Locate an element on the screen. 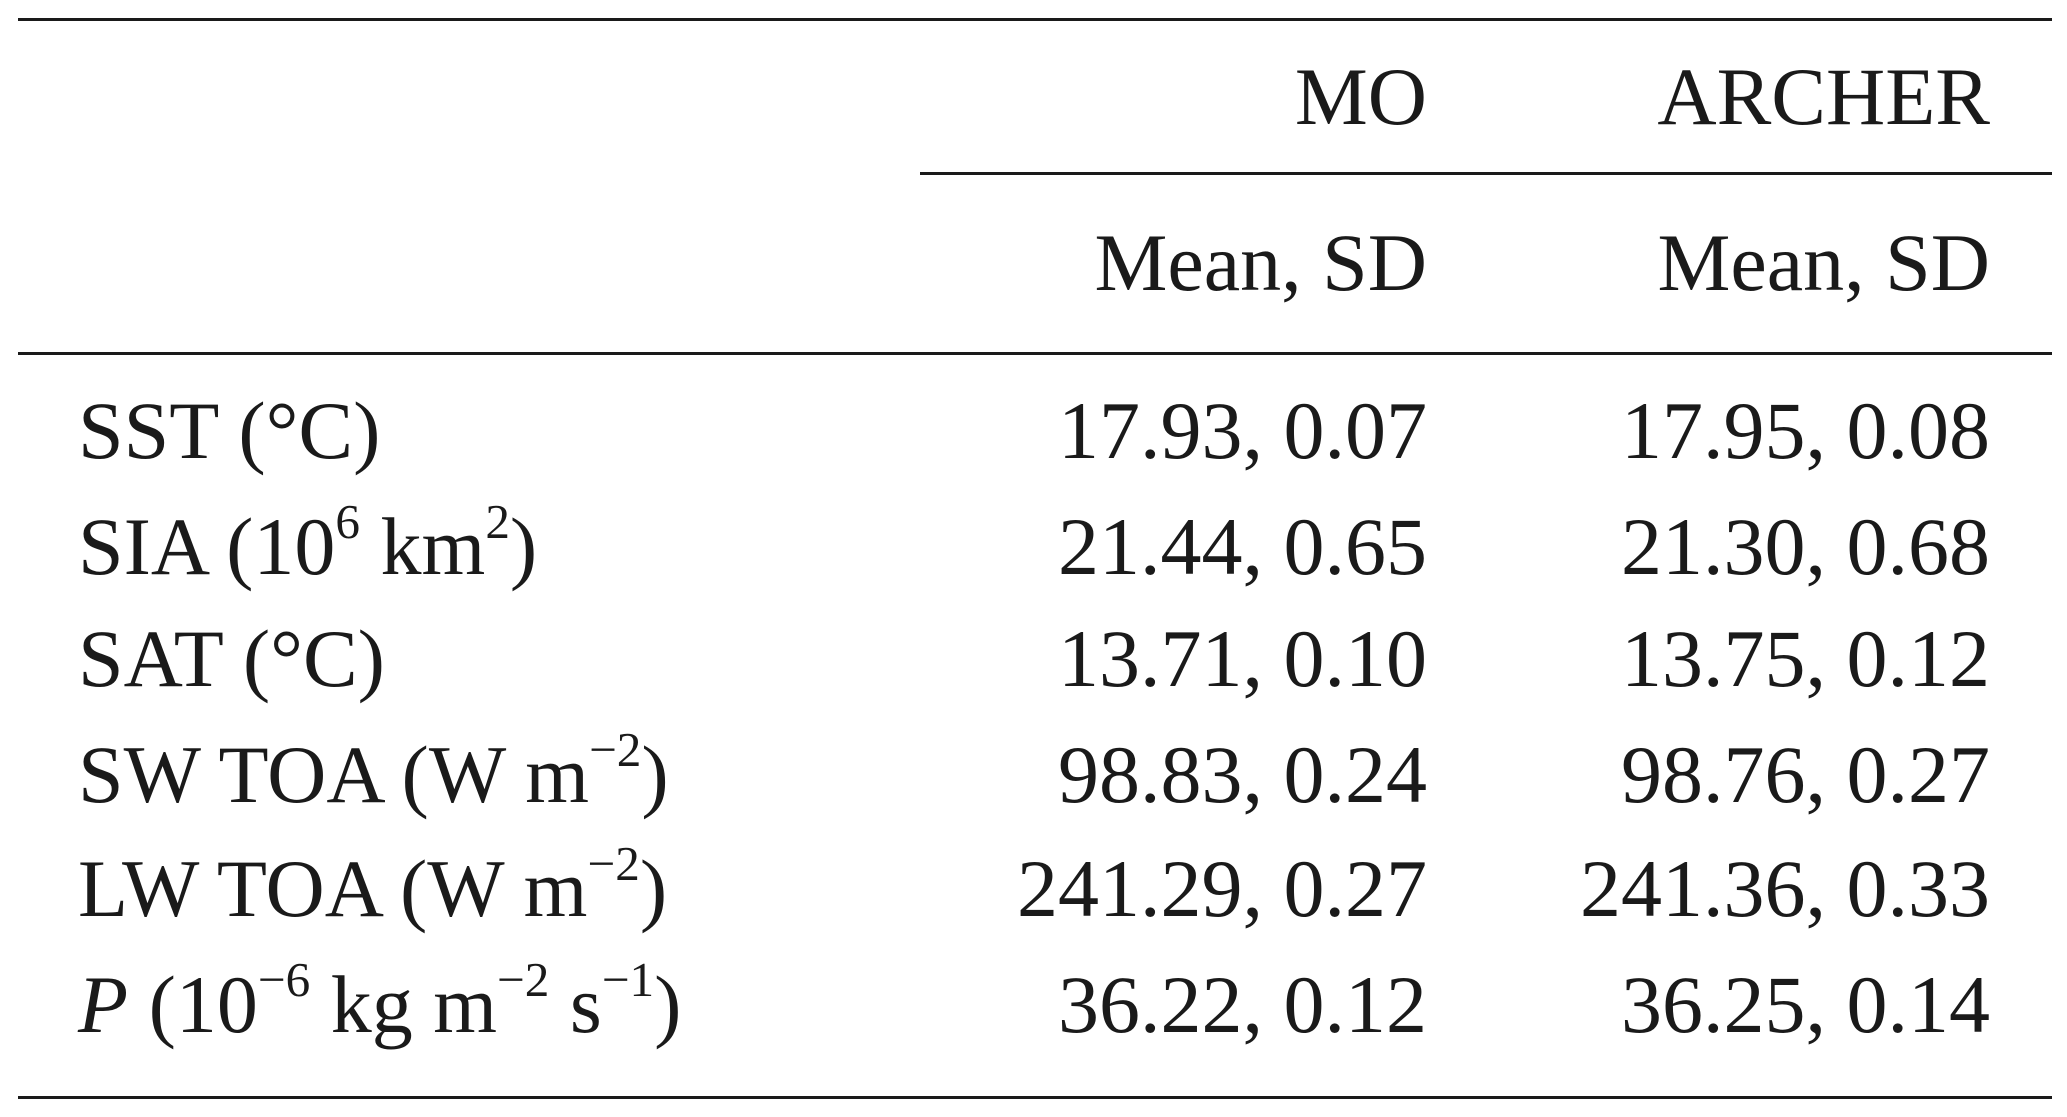  row-label-superscript: 2 is located at coordinates (497, 522).